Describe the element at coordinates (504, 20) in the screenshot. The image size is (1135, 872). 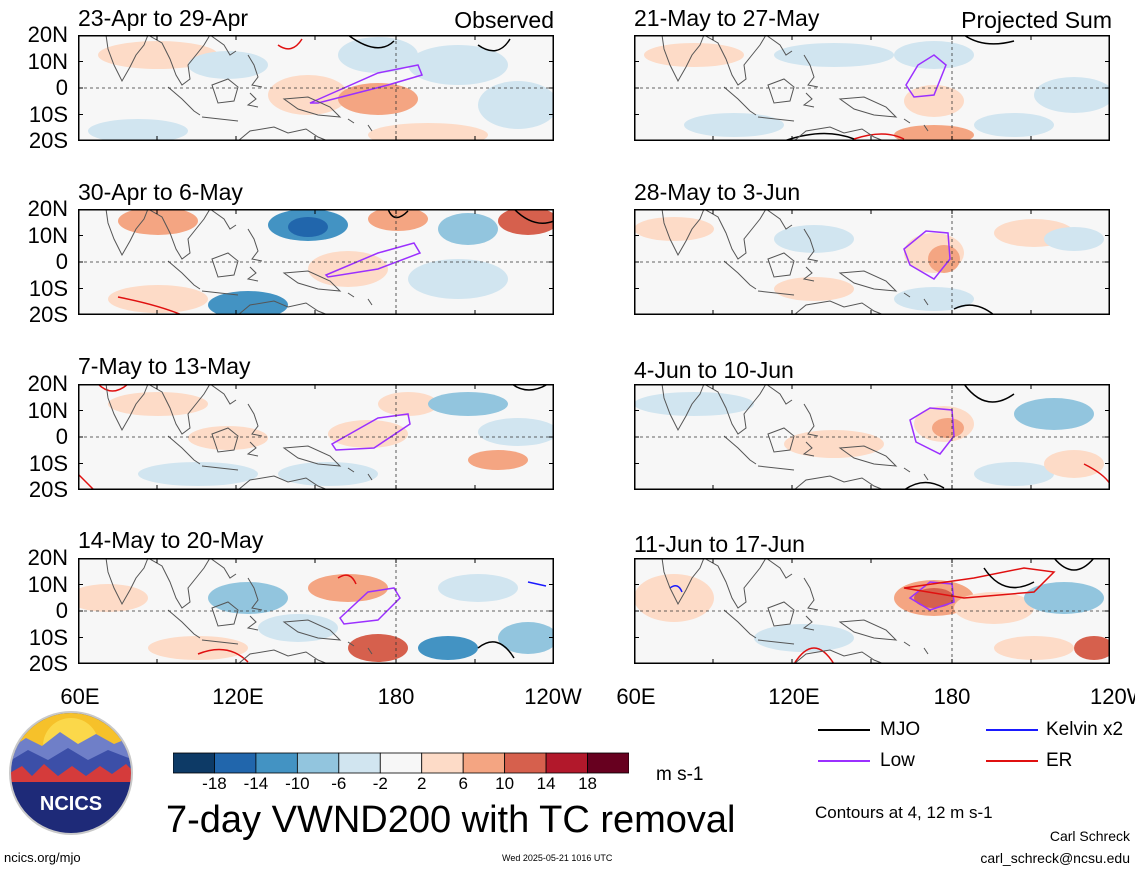
I see `observed-label: Observed` at that location.